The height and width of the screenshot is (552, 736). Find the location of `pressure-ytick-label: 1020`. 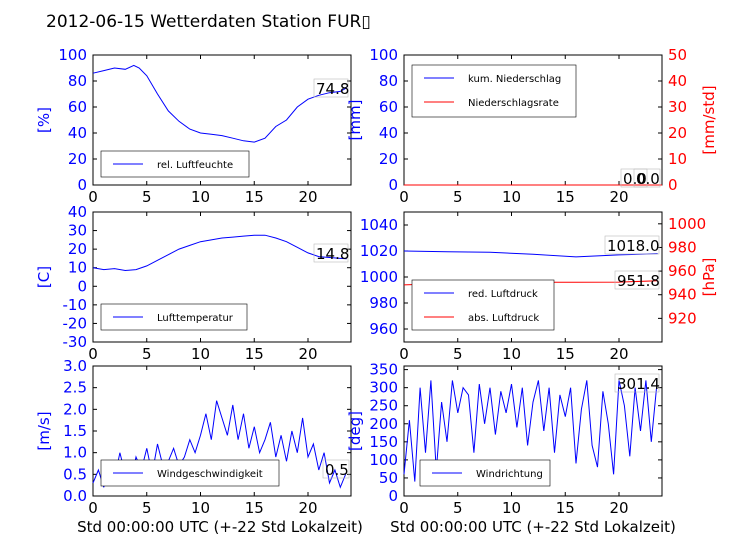

pressure-ytick-label: 1020 is located at coordinates (379, 251).